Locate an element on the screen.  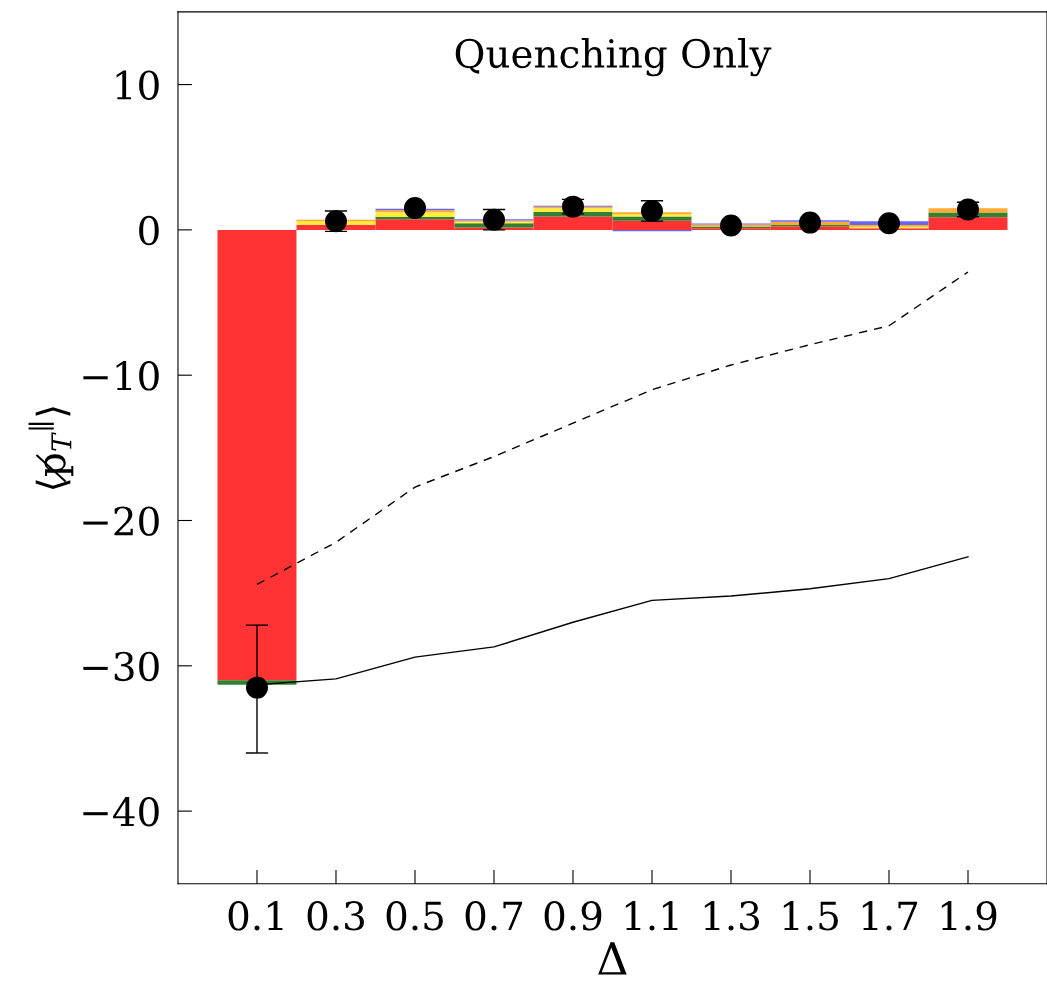
x-tick-label: 0.9 is located at coordinates (573, 916).